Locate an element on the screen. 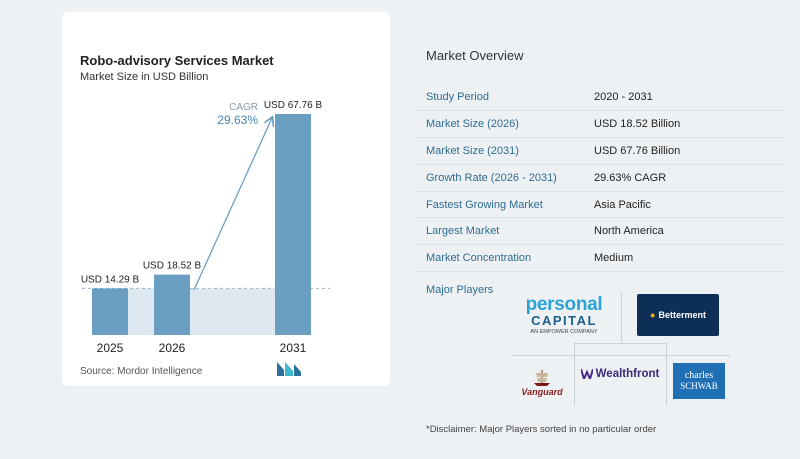  charles-schwab-logo: charles SCHWAB is located at coordinates (699, 381).